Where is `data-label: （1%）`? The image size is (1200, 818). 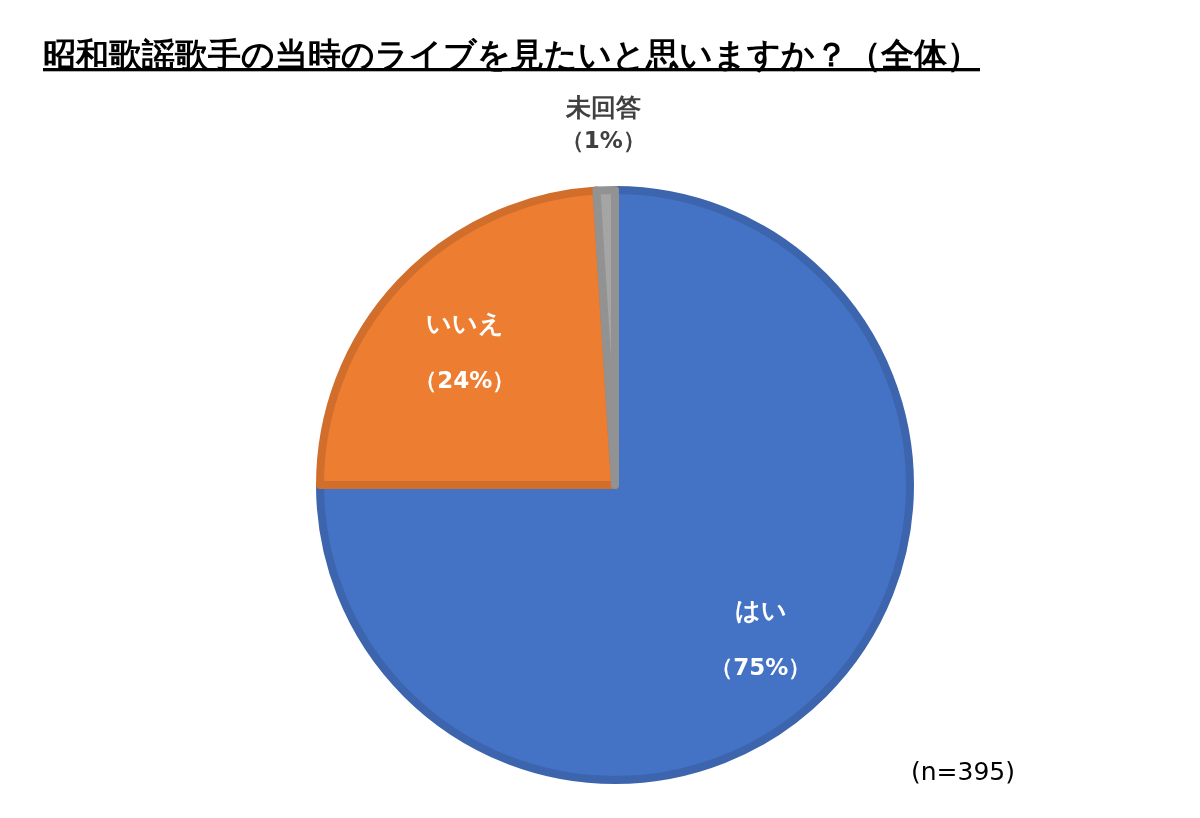 data-label: （1%） is located at coordinates (603, 139).